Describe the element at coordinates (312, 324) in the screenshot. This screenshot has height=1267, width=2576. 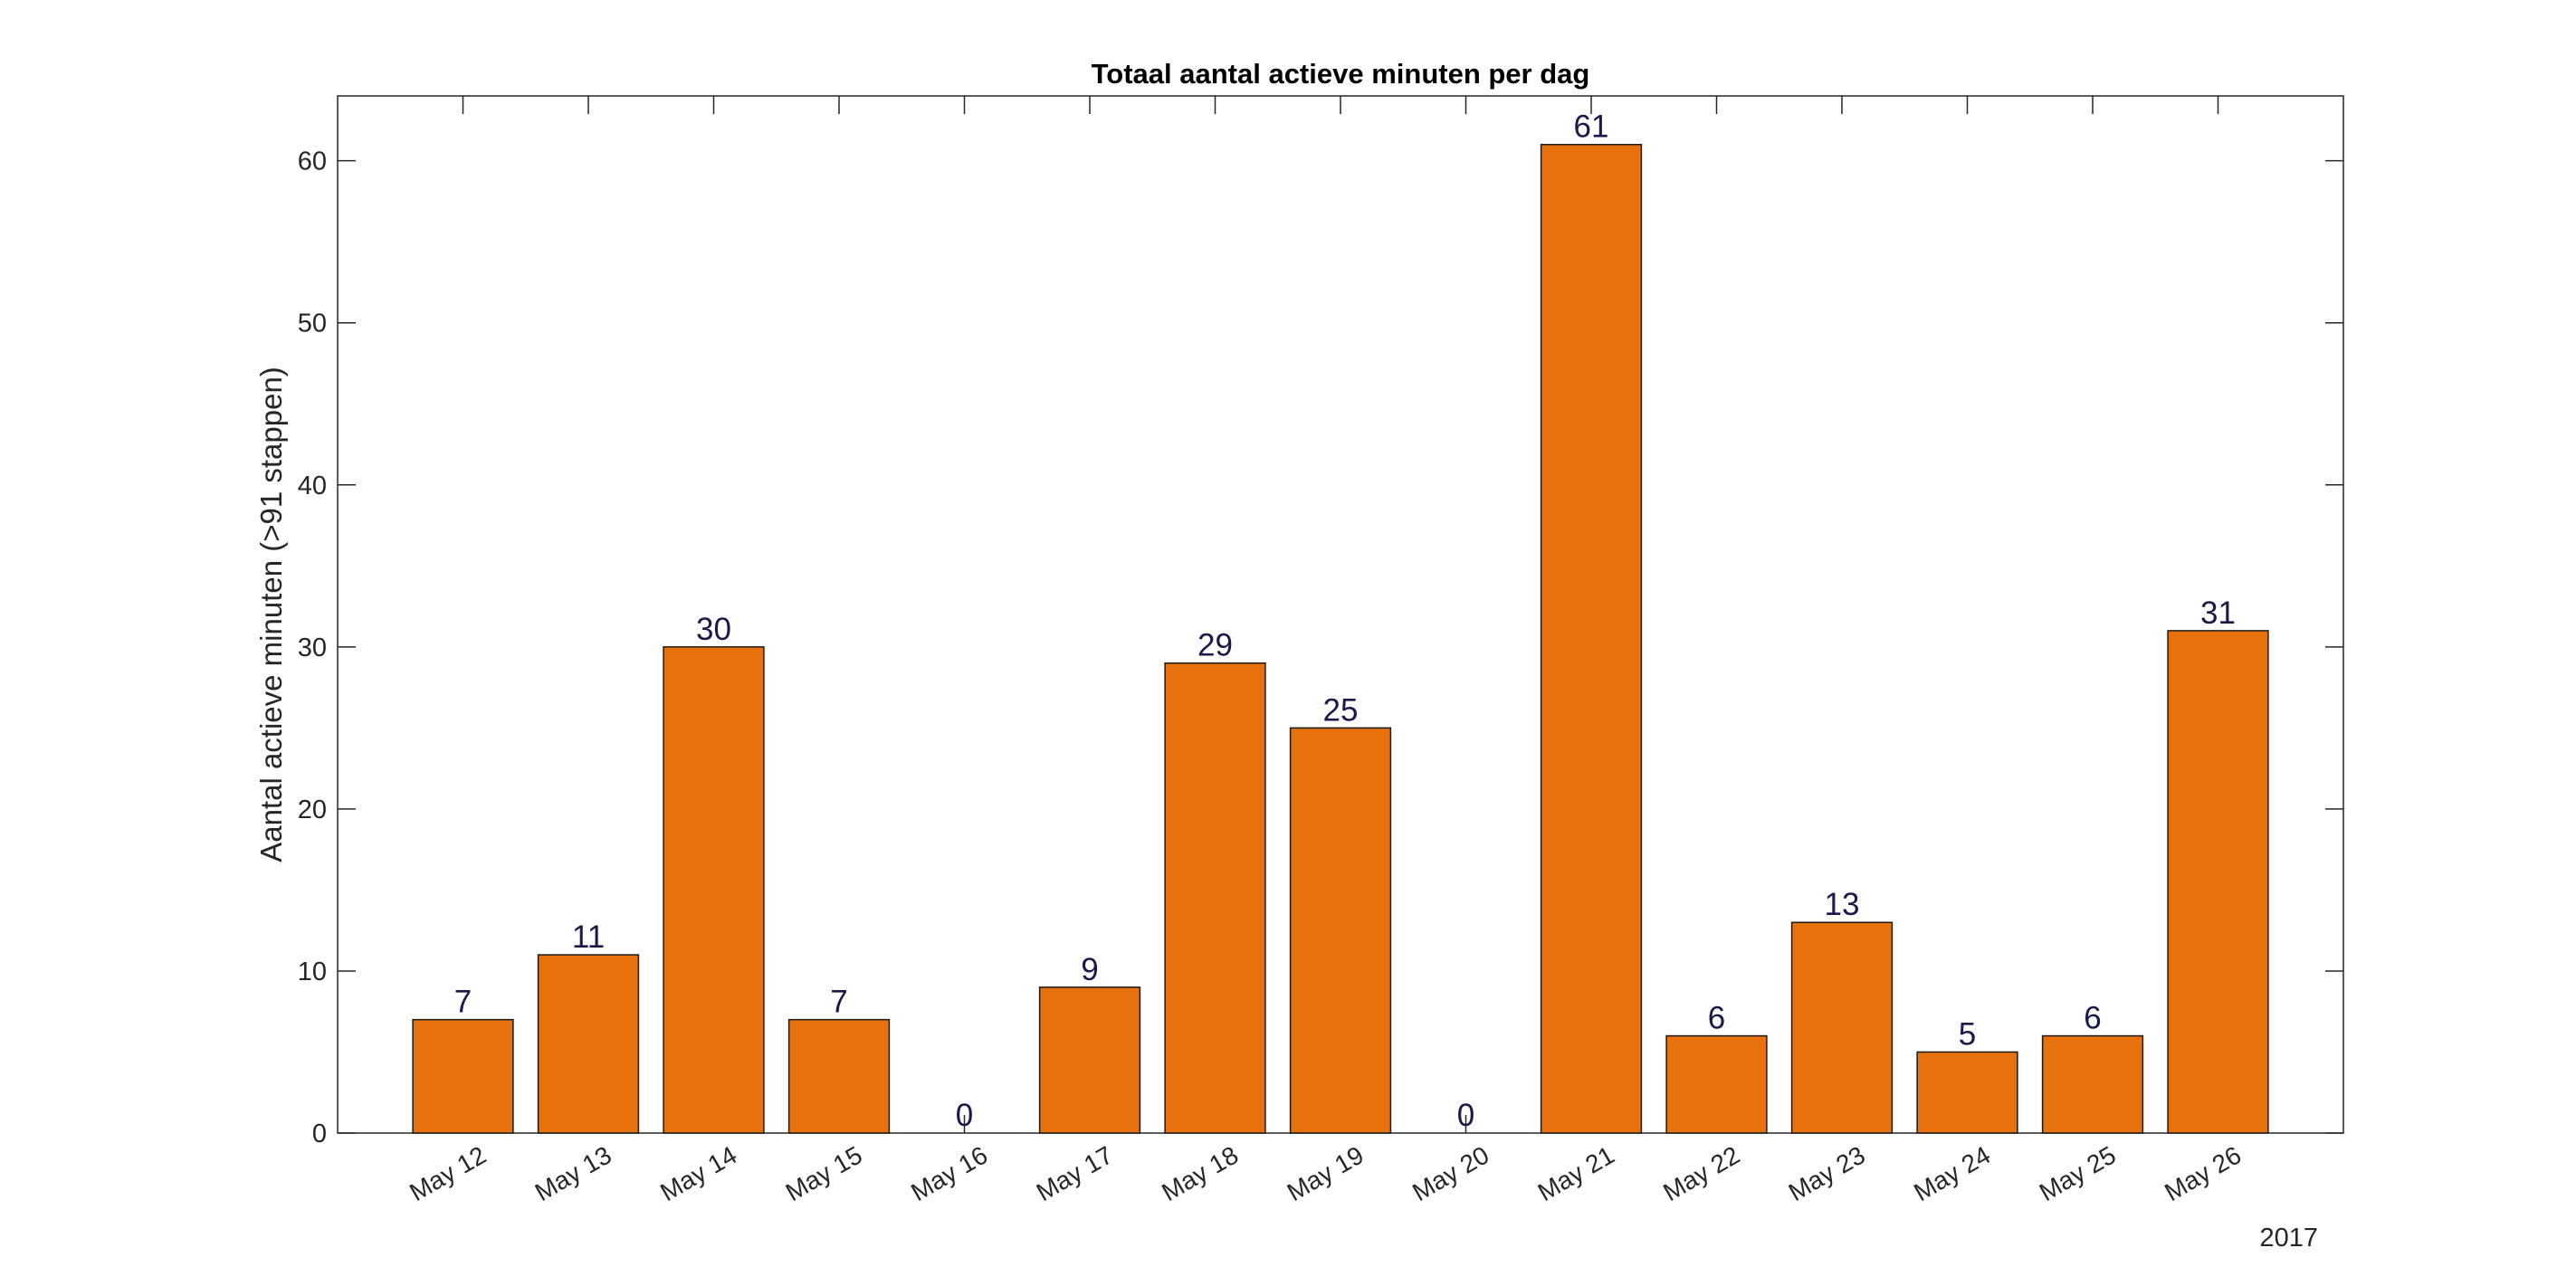
I see `y-tick-label: 50` at that location.